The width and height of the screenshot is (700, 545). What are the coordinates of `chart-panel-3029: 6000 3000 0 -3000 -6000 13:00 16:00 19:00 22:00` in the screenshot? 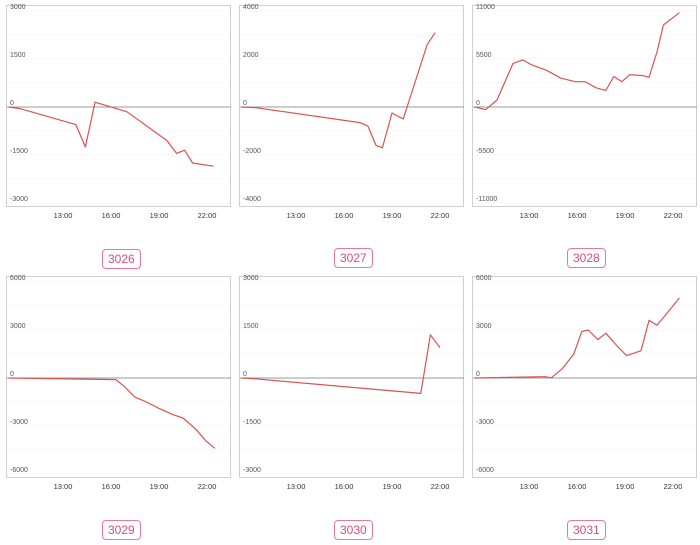 It's located at (118, 383).